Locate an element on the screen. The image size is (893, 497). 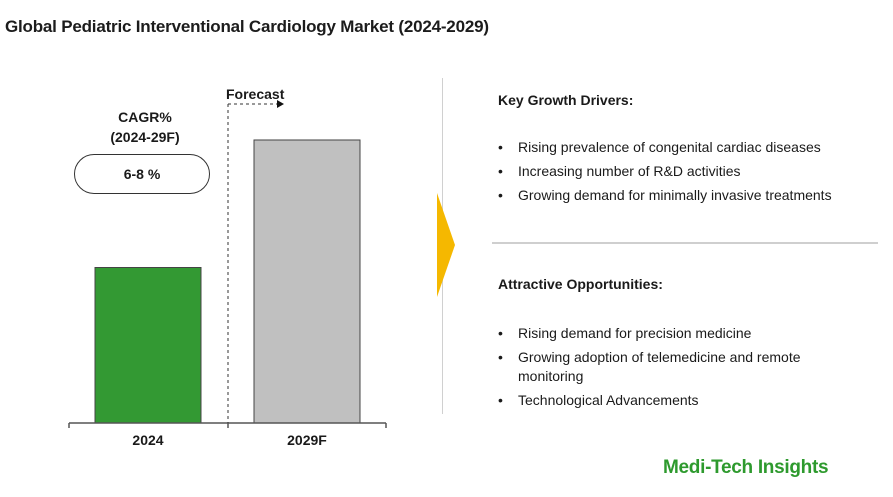
cagr-label: CAGR% (2024-29F) is located at coordinates (145, 127).